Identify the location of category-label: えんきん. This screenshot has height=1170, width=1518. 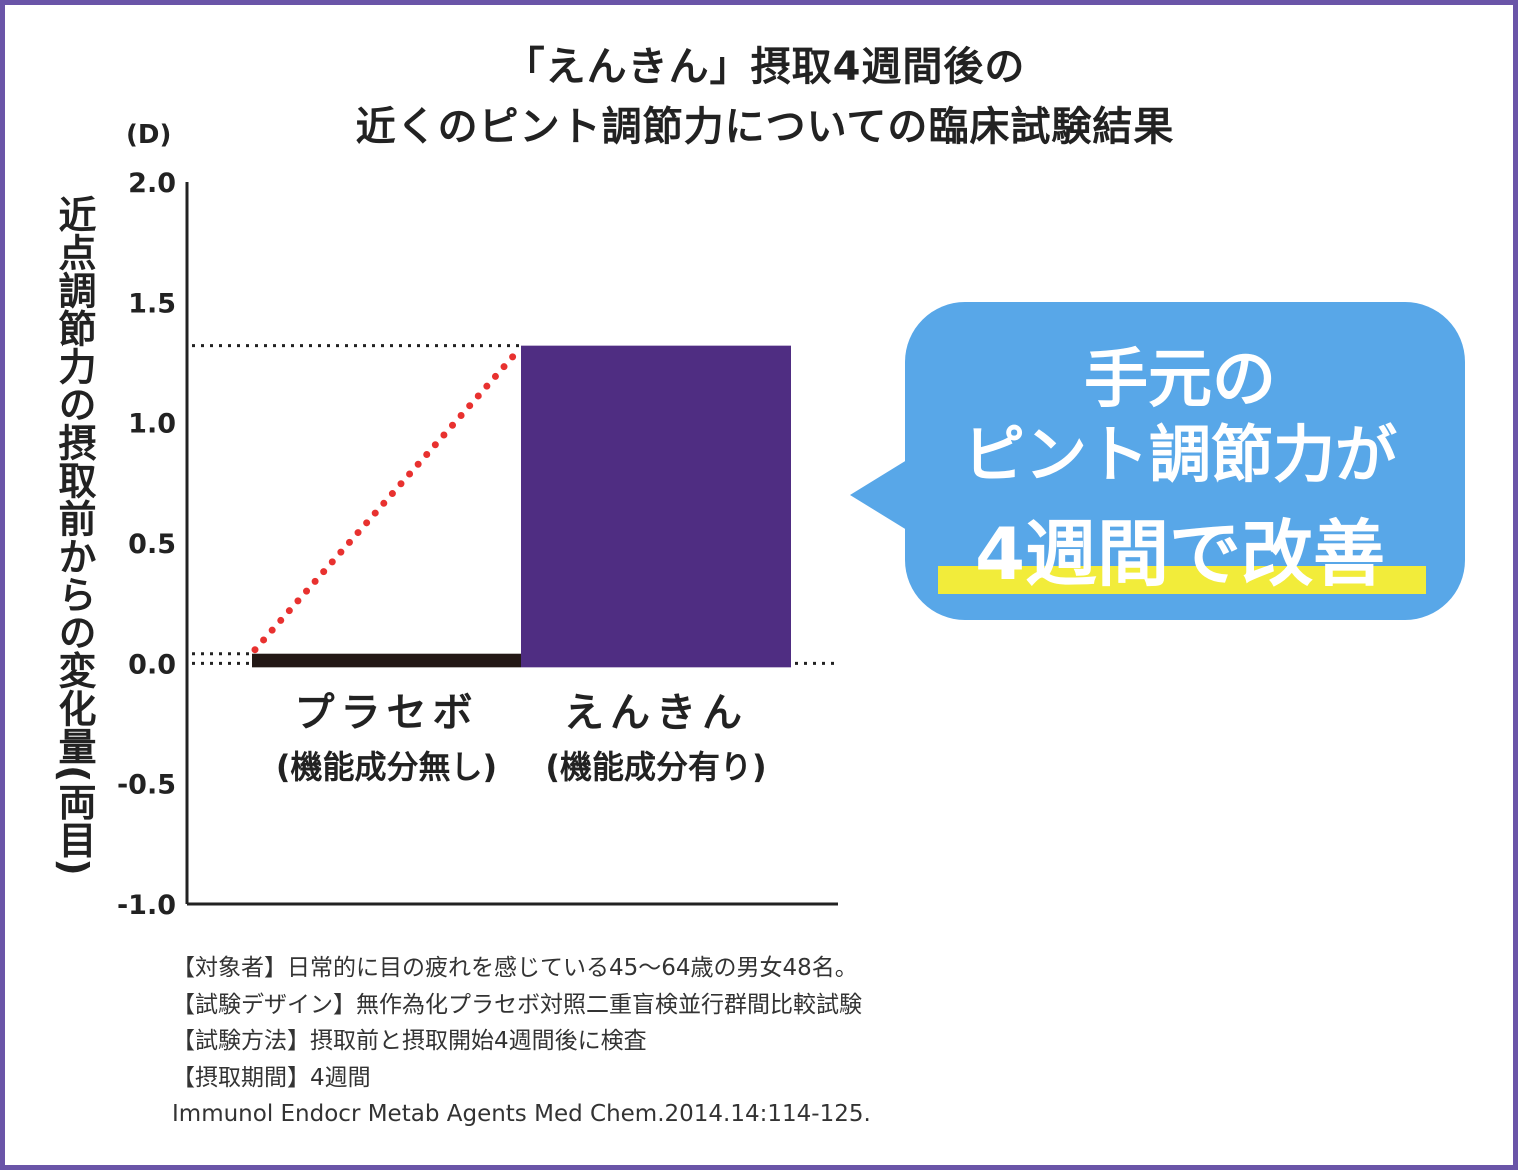
(656, 713).